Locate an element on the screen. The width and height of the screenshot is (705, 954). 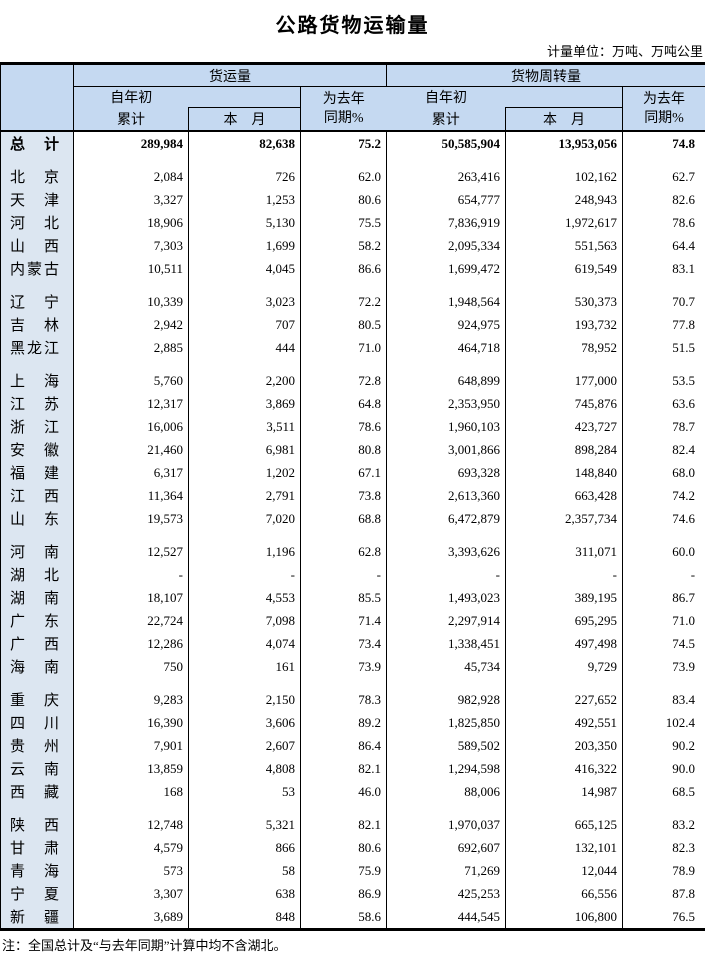
value-cell: 7,303 is located at coordinates (131, 245).